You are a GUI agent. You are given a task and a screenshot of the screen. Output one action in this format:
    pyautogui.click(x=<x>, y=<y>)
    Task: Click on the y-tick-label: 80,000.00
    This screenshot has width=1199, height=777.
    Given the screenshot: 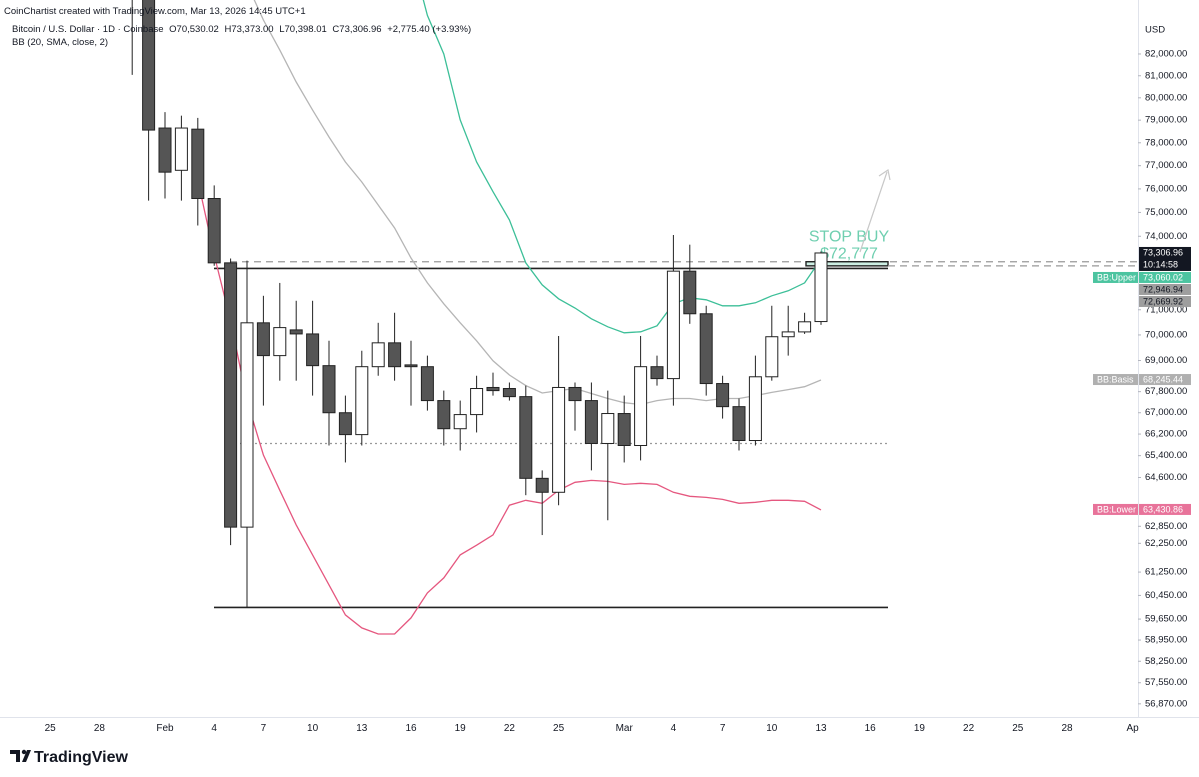 What is the action you would take?
    pyautogui.click(x=1166, y=97)
    